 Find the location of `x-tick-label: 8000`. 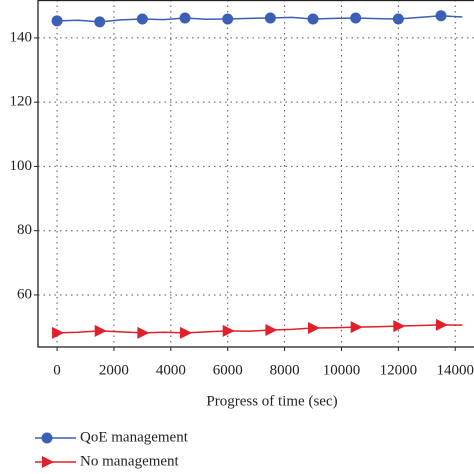

x-tick-label: 8000 is located at coordinates (285, 370).